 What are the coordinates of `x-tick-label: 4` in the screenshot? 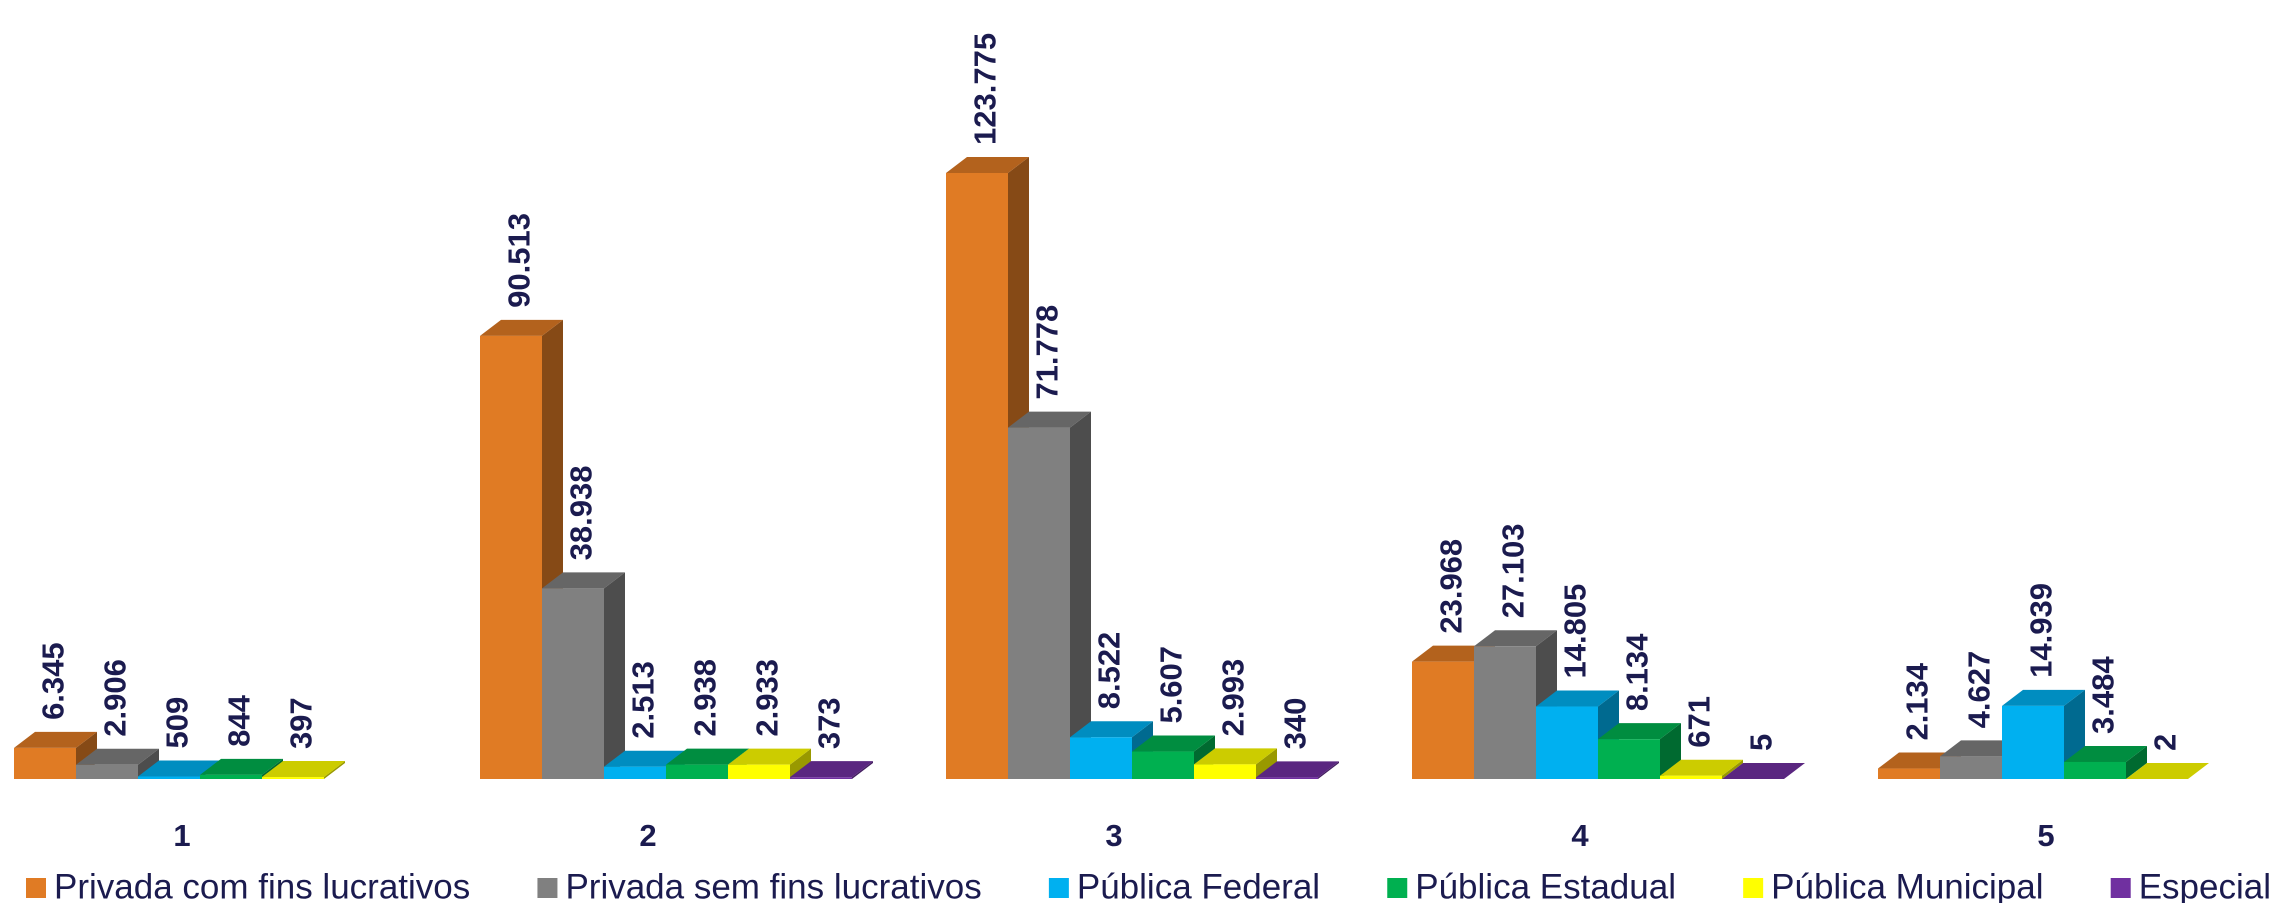 It's located at (1580, 835).